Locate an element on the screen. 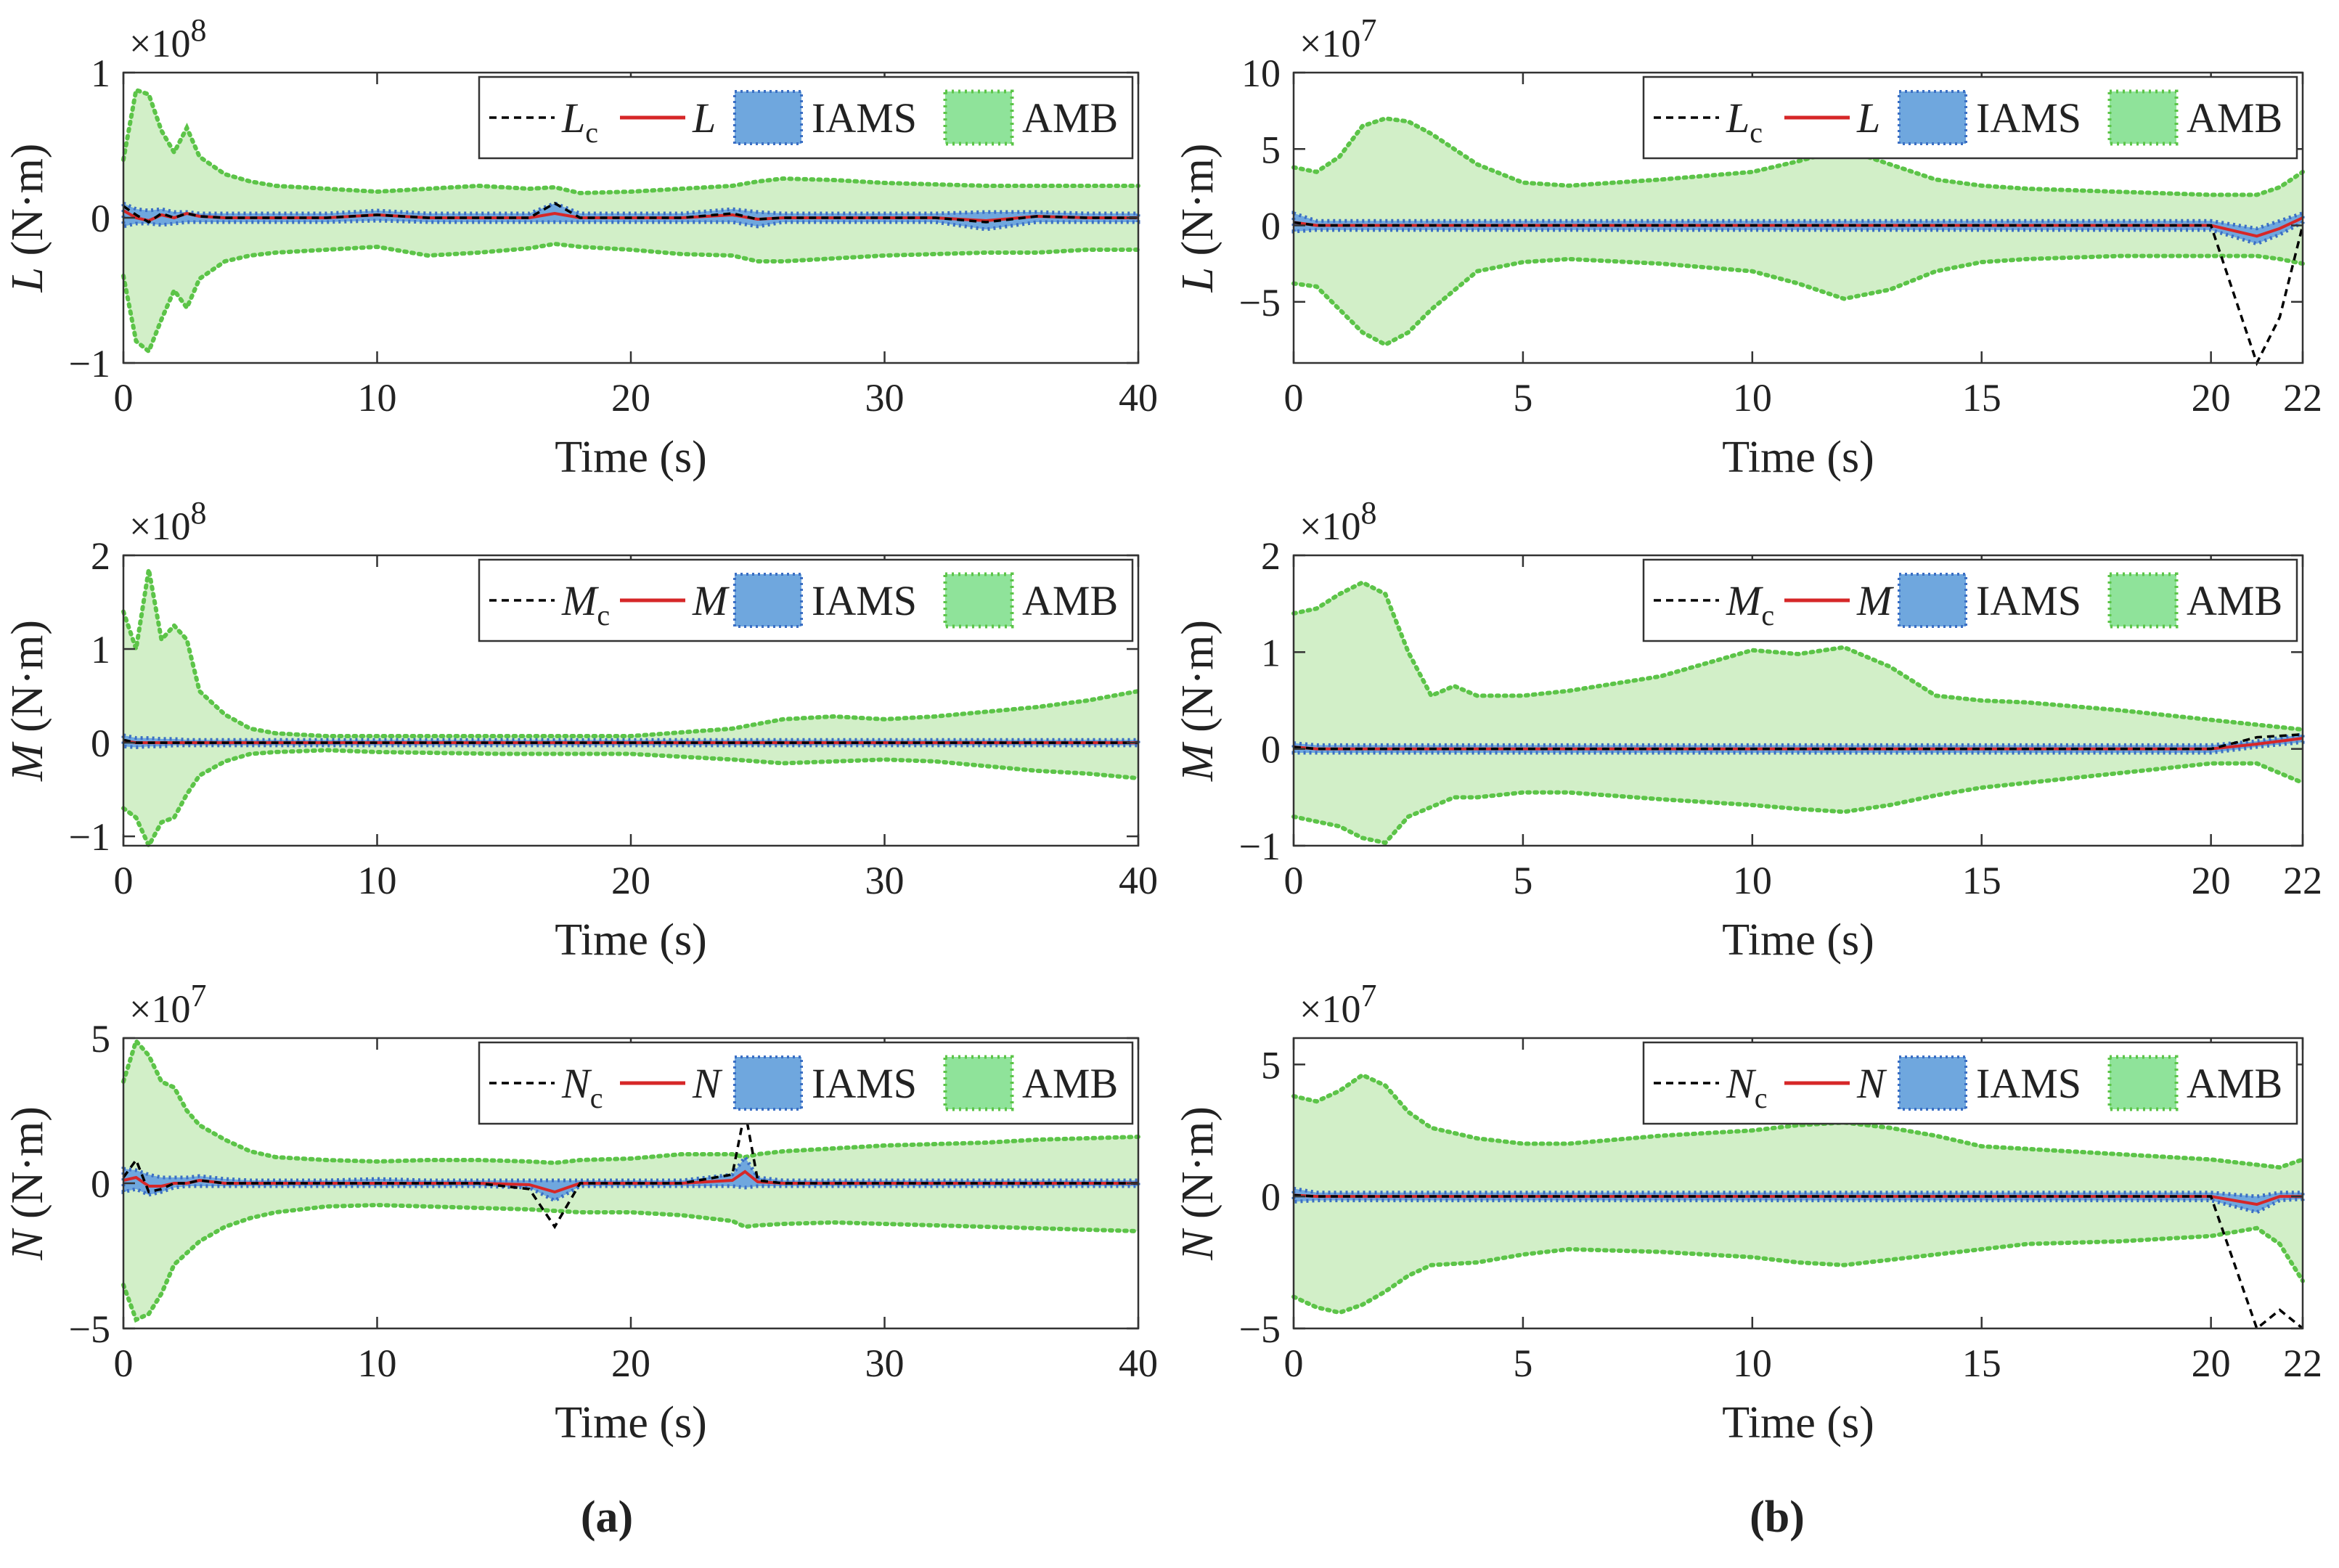 This screenshot has width=2339, height=1568. legend-label-actual: L is located at coordinates (704, 118).